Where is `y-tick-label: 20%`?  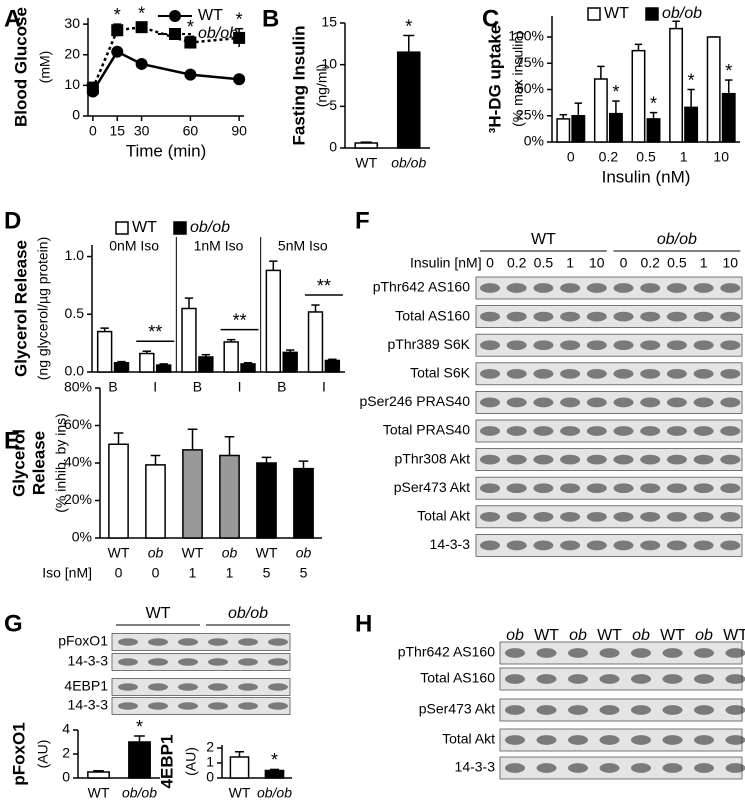 y-tick-label: 20% is located at coordinates (78, 499).